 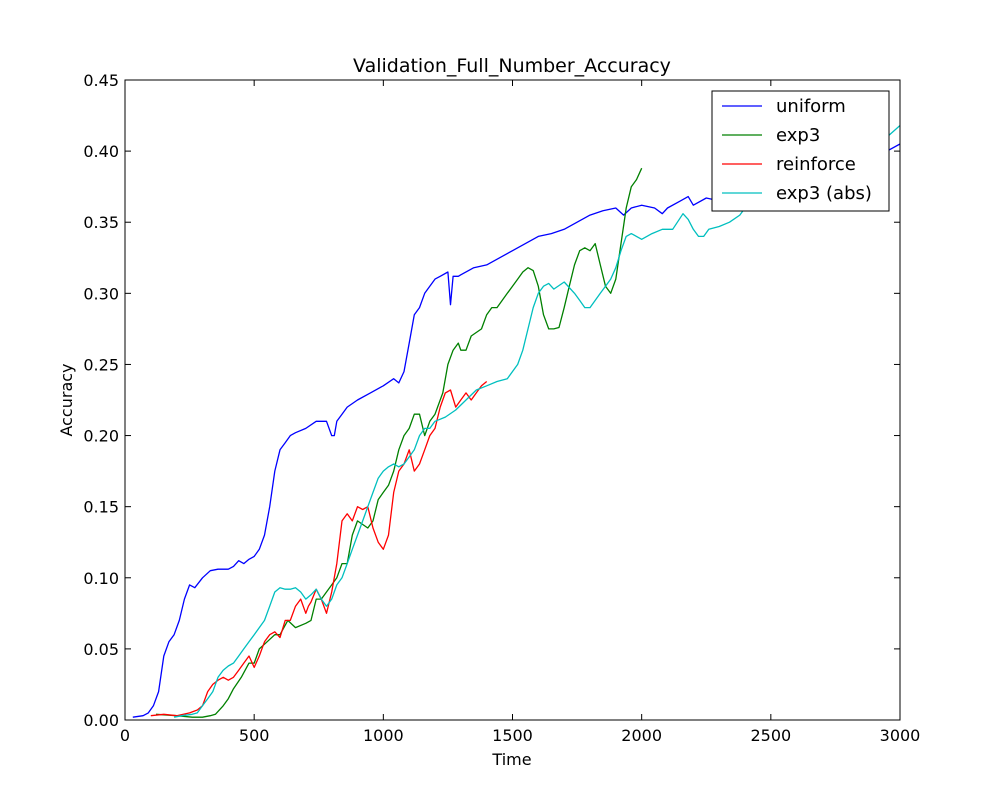 I want to click on x-tick-label: 3000, so click(x=900, y=735).